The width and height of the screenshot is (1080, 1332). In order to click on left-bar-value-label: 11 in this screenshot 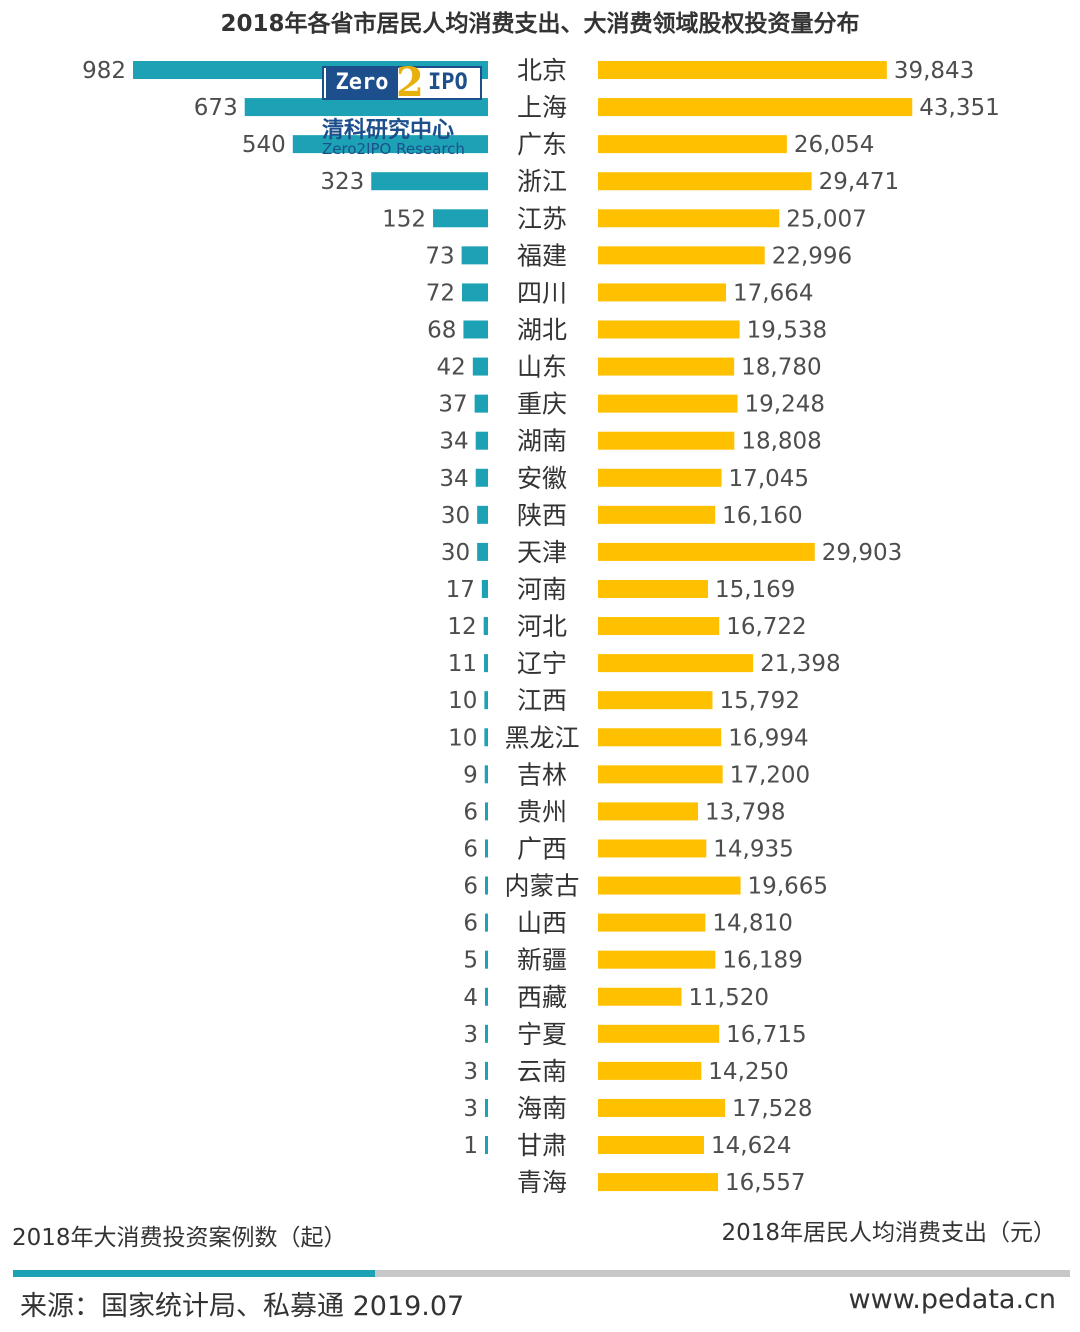, I will do `click(462, 664)`.